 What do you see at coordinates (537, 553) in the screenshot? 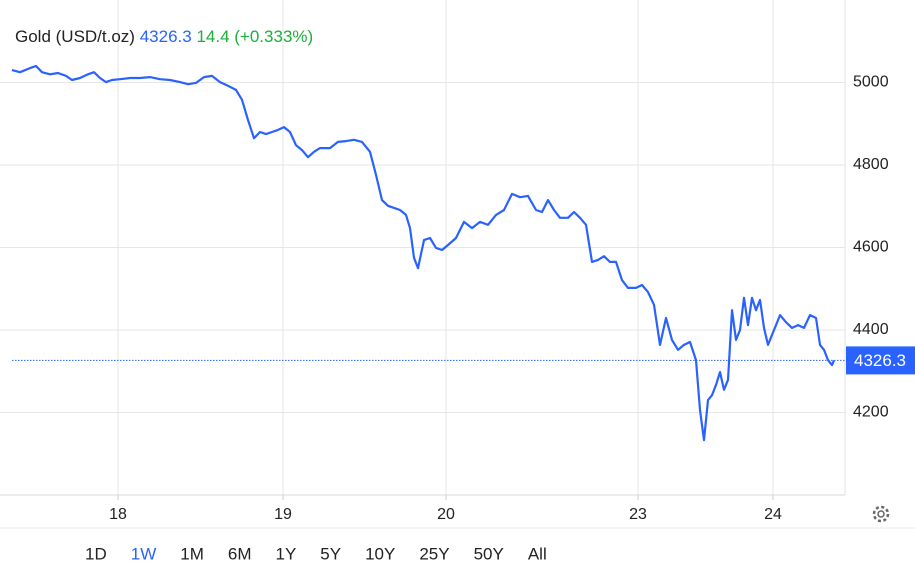
I see `range-button: All` at bounding box center [537, 553].